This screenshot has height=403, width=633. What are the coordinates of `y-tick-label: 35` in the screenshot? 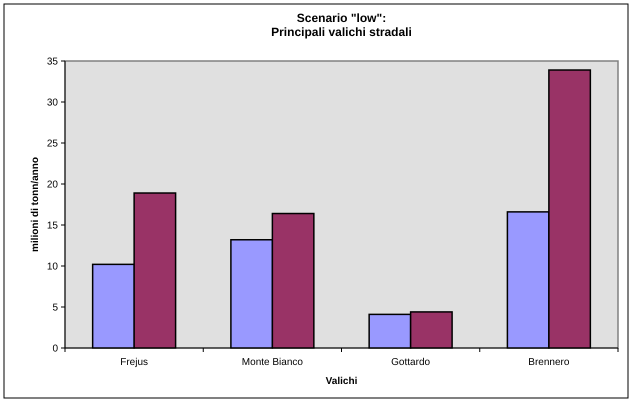 It's located at (52, 62).